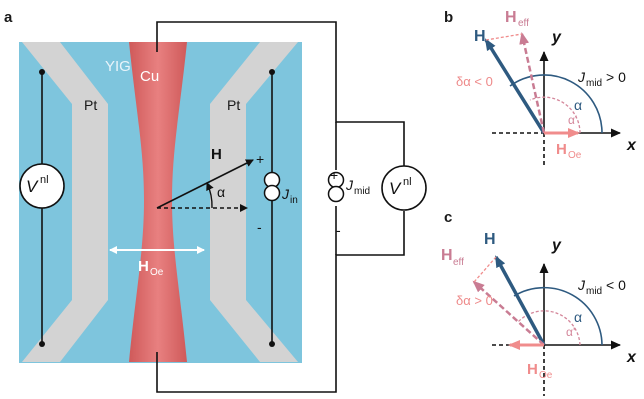 This screenshot has width=644, height=399. I want to click on b-jmid-cond: > 0, so click(616, 77).